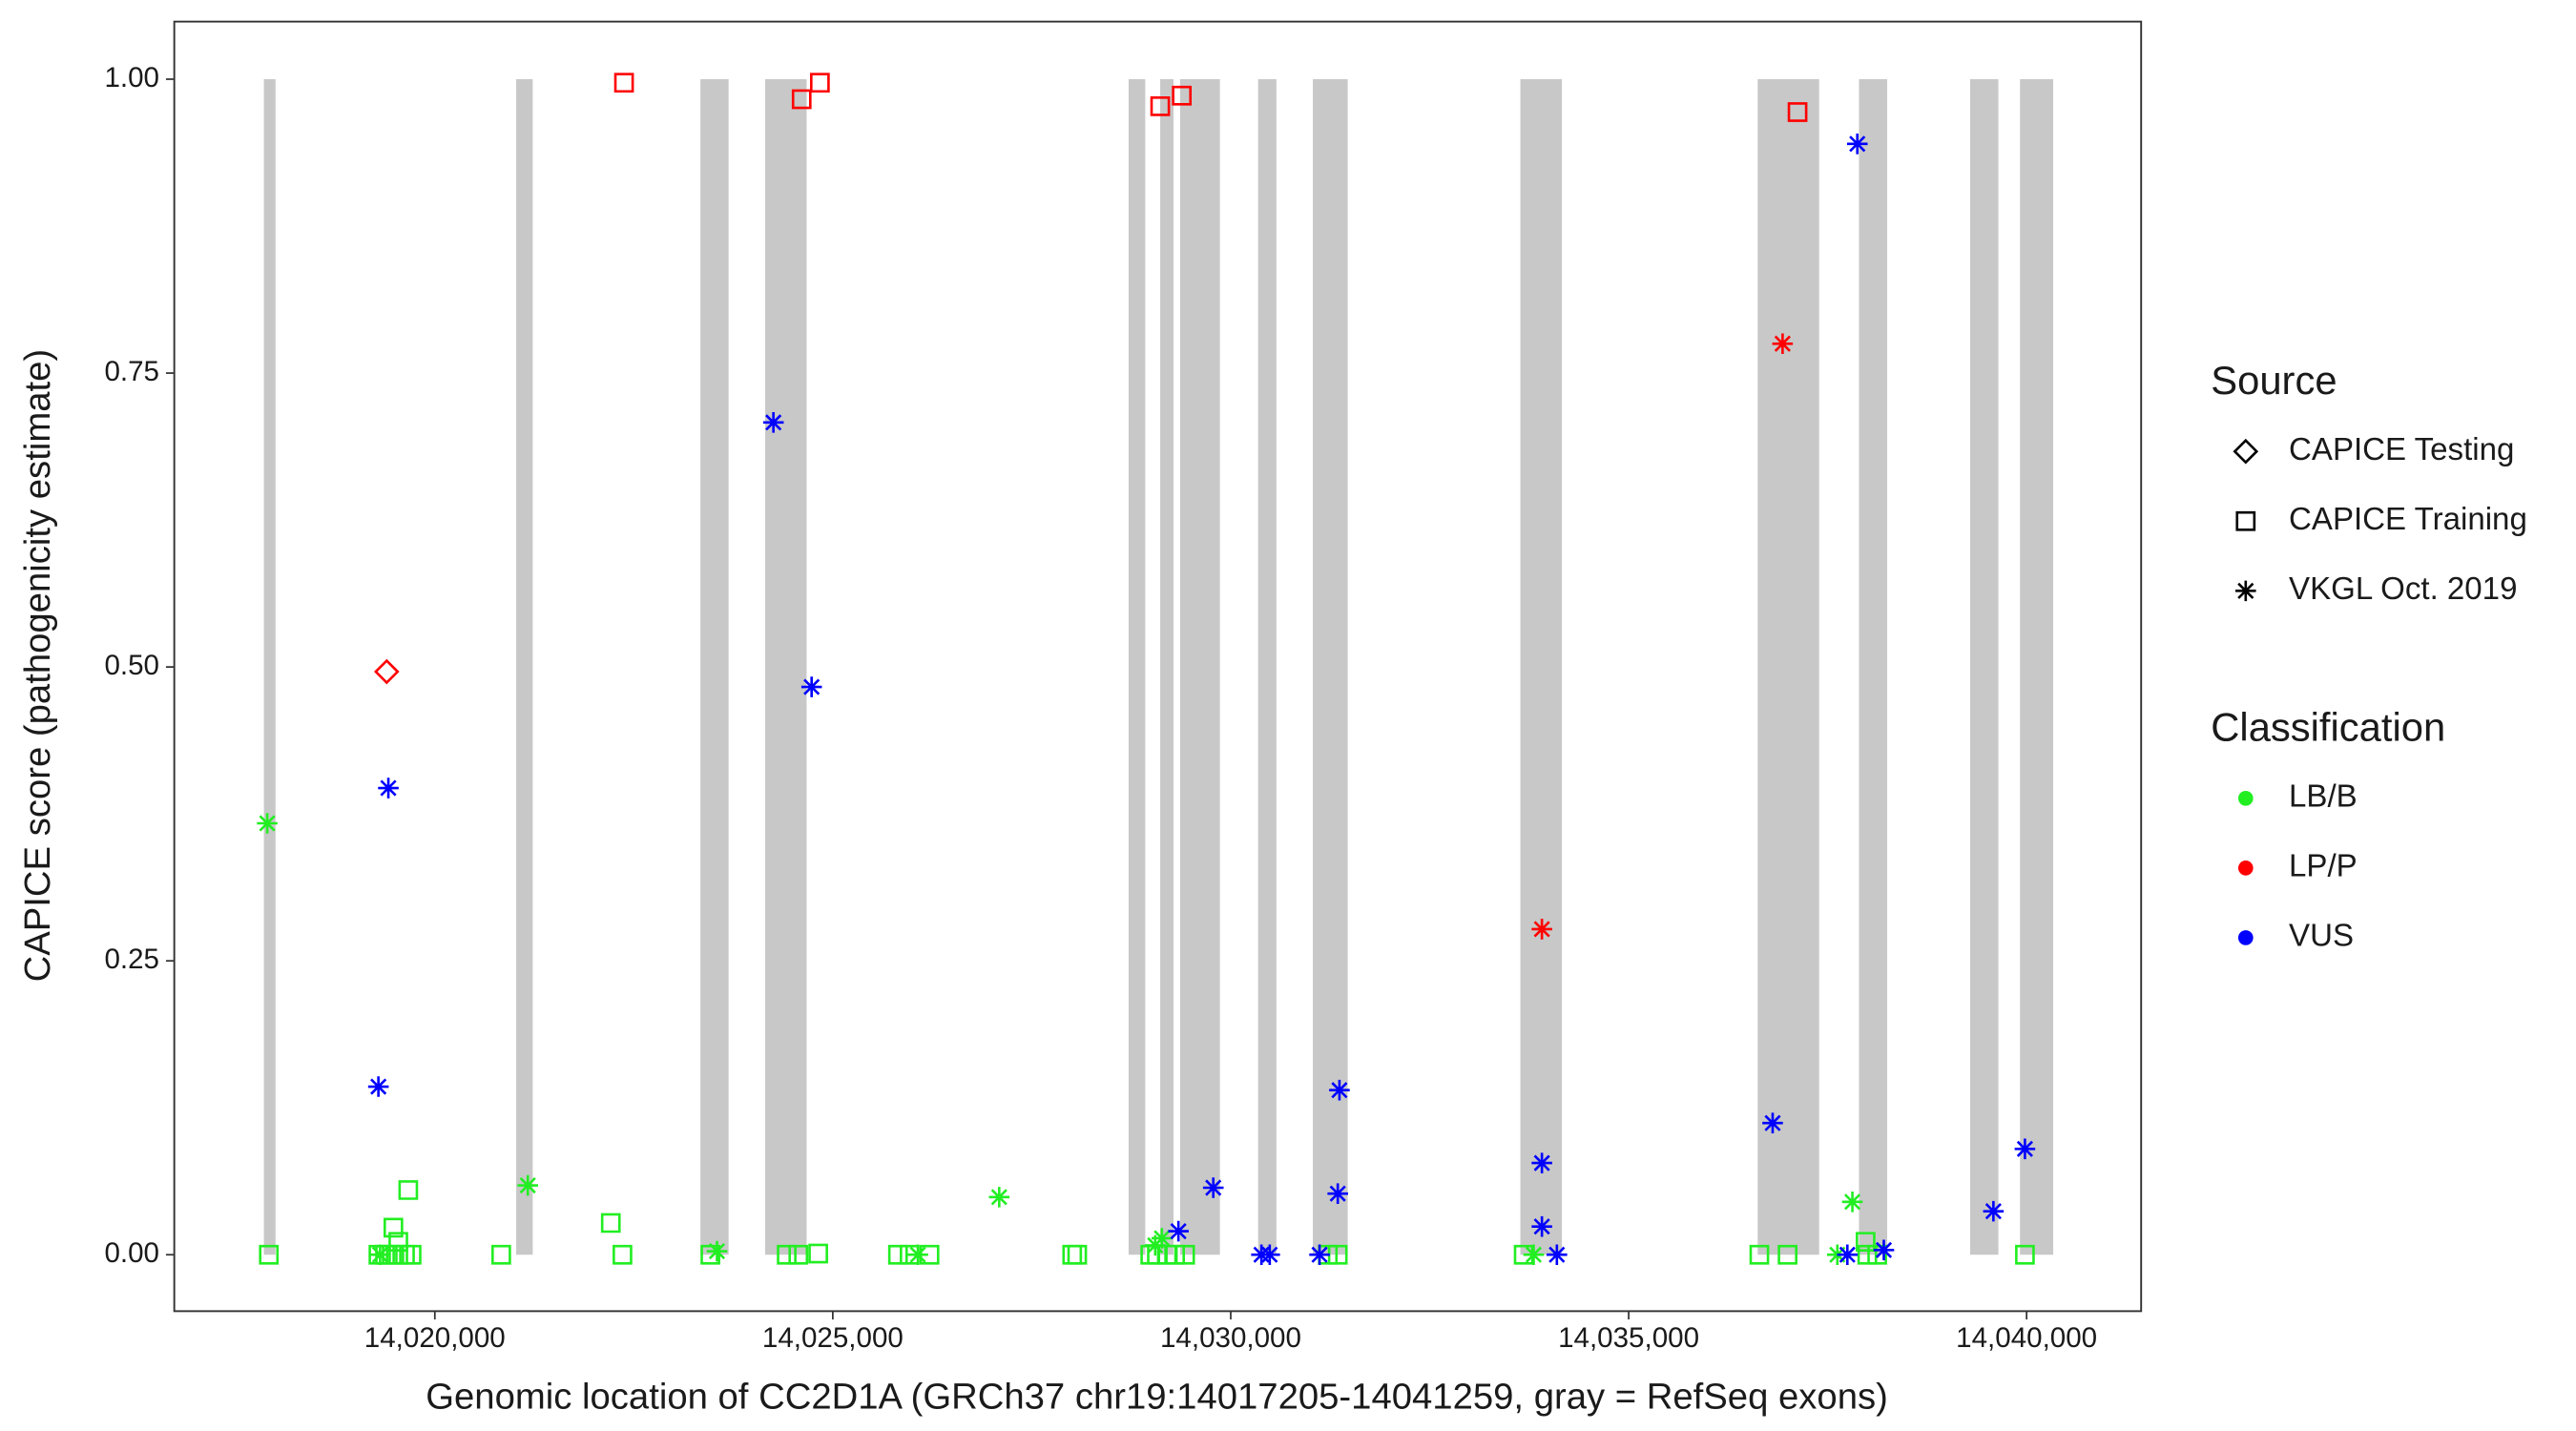  I want to click on y-tick-label: 0.75, so click(131, 371).